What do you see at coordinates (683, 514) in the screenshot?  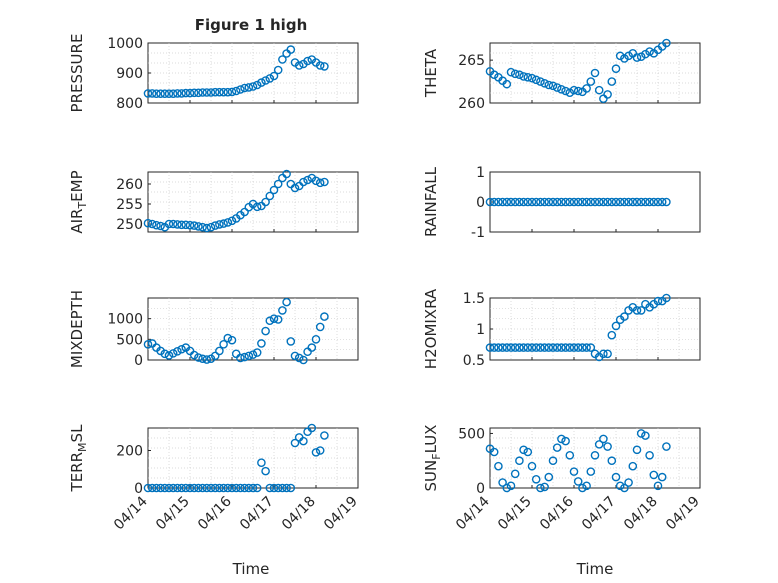 I see `x-tick-label: 04/19` at bounding box center [683, 514].